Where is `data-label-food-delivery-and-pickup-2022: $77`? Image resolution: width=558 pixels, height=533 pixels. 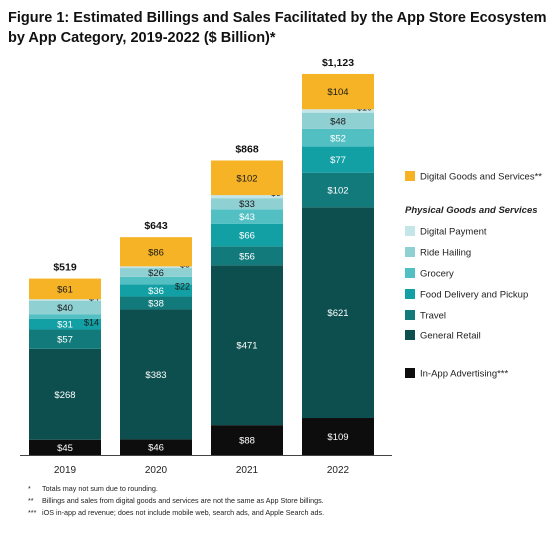 data-label-food-delivery-and-pickup-2022: $77 is located at coordinates (338, 160).